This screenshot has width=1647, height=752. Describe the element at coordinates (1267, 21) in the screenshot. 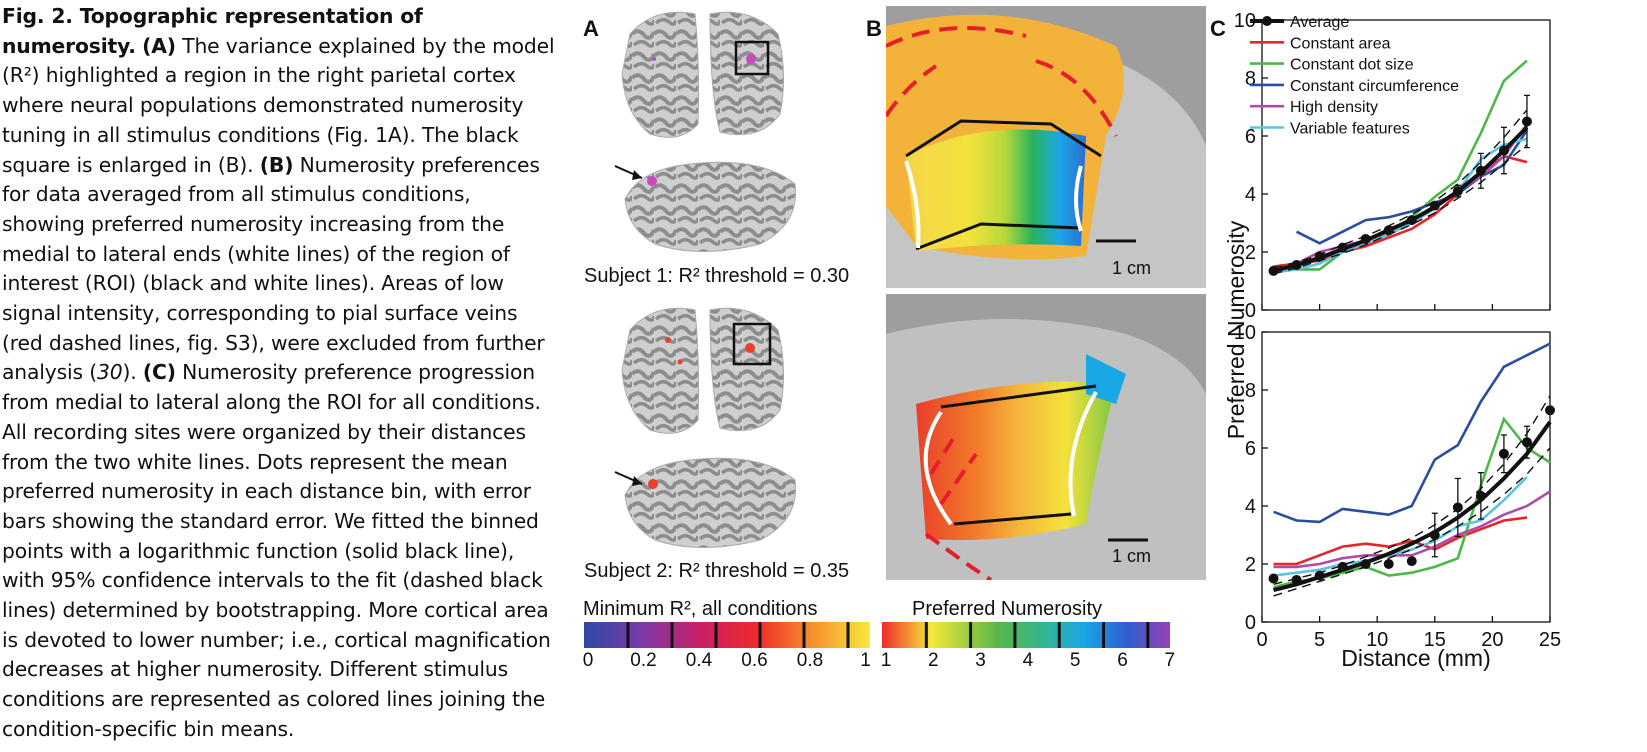

I see `legend-marker` at that location.